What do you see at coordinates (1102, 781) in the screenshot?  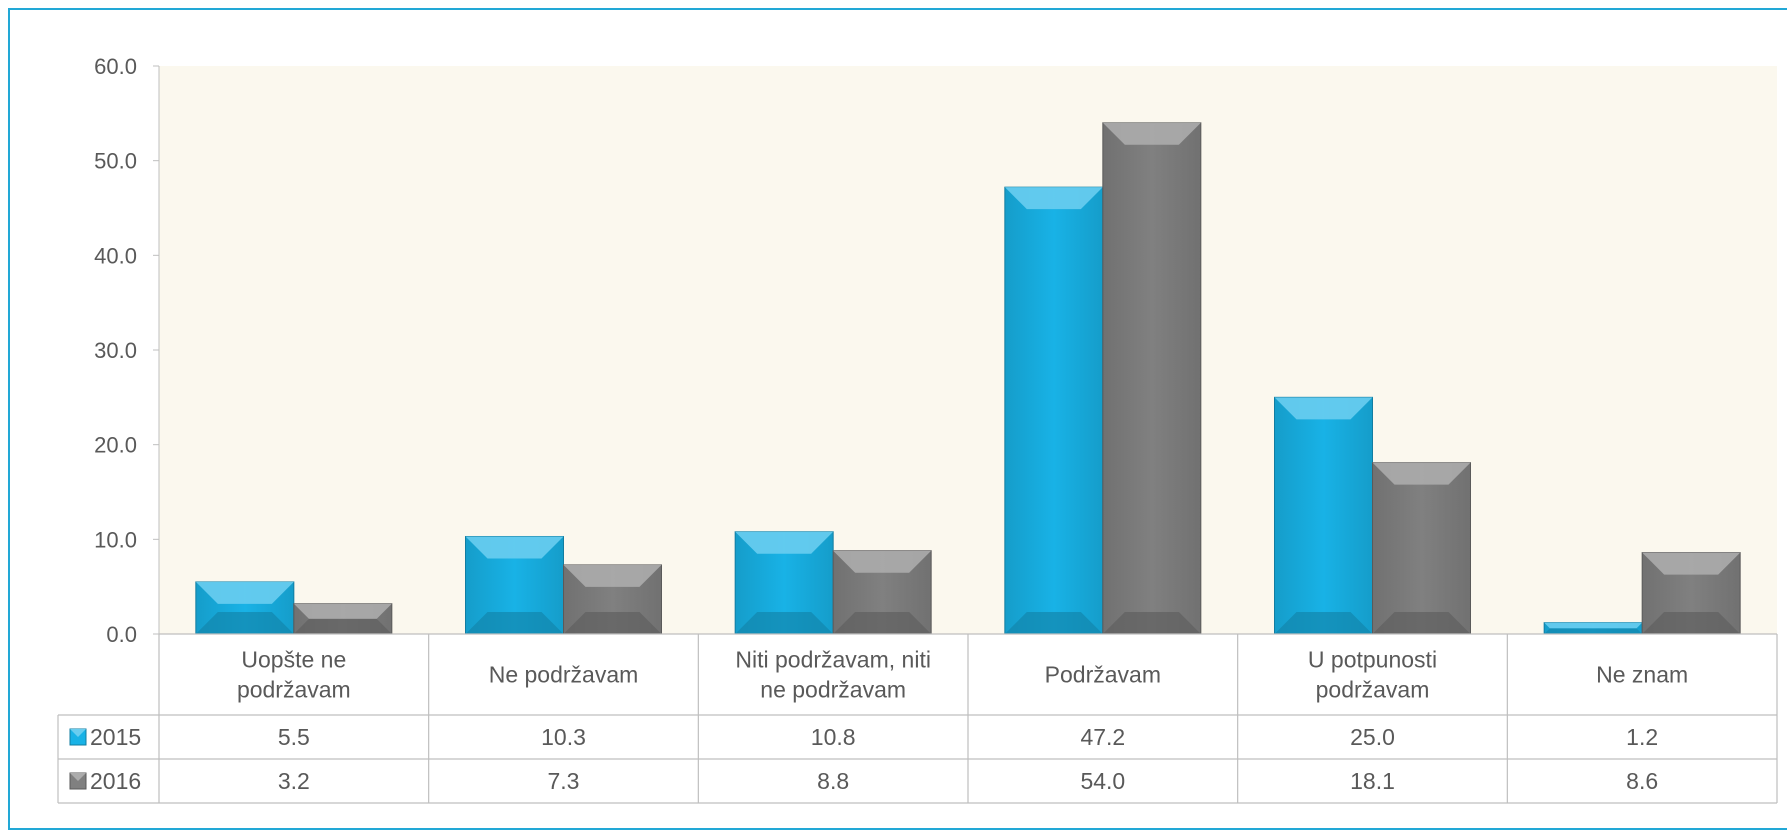 I see `data-label-2016-3: 54.0` at bounding box center [1102, 781].